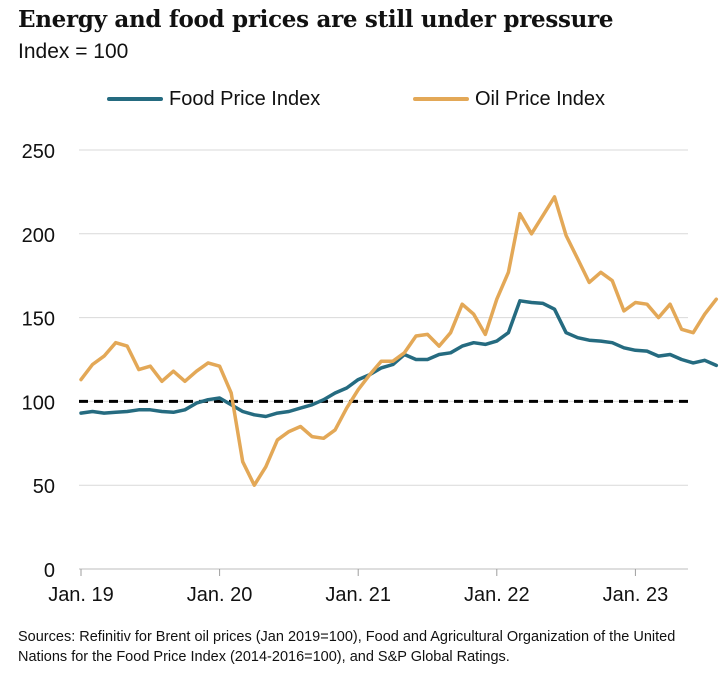 This screenshot has height=690, width=720. What do you see at coordinates (38, 361) in the screenshot?
I see `y-axis-ticks: 0 50 100 150 200 250` at bounding box center [38, 361].